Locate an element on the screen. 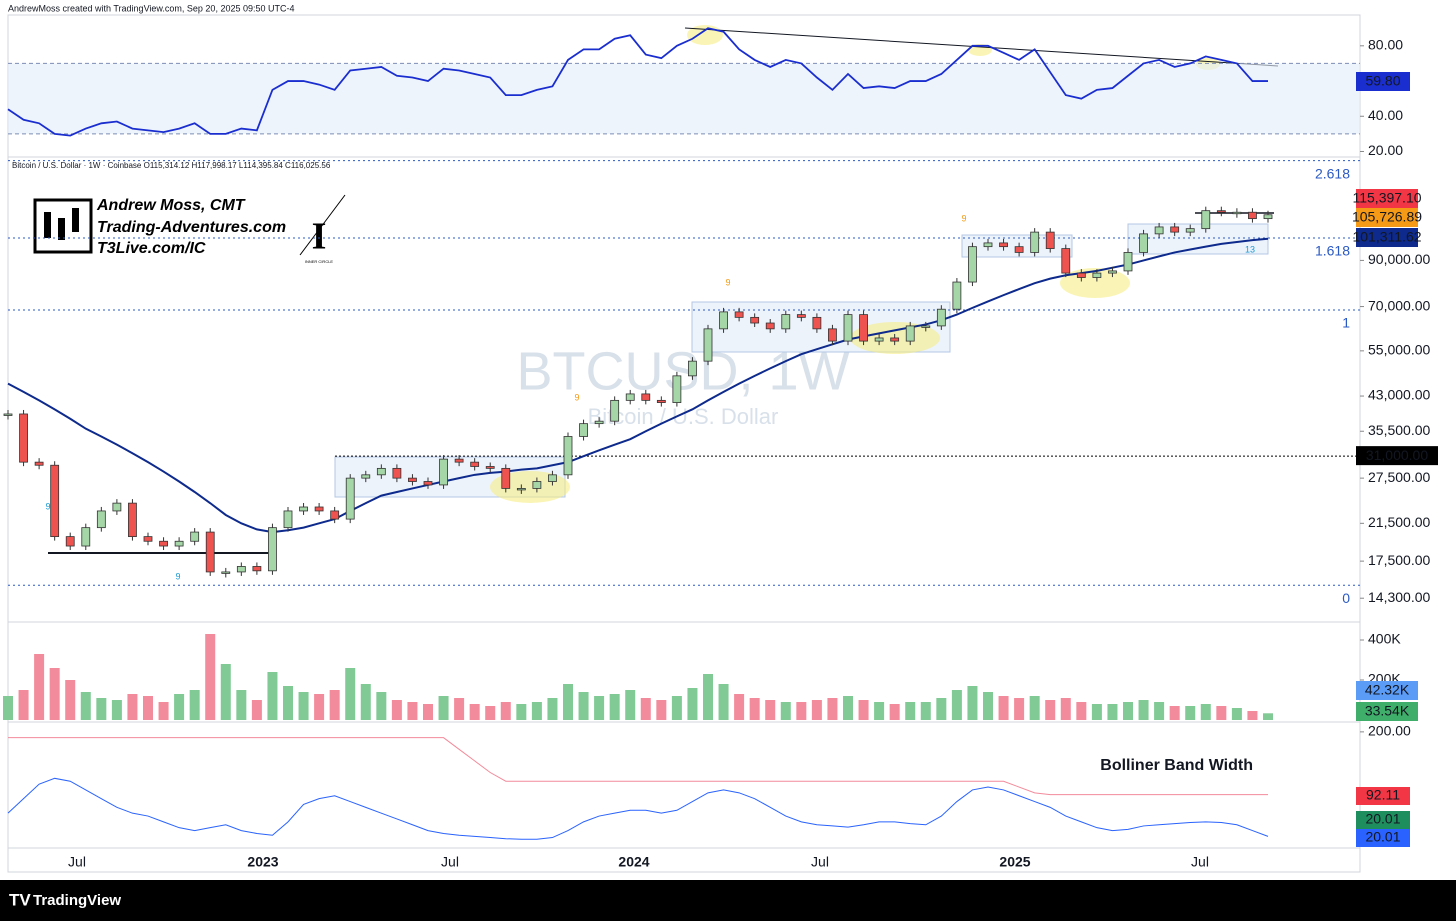 The image size is (1456, 921). watermark-sub: Bitcoin / U.S. Dollar is located at coordinates (683, 416).